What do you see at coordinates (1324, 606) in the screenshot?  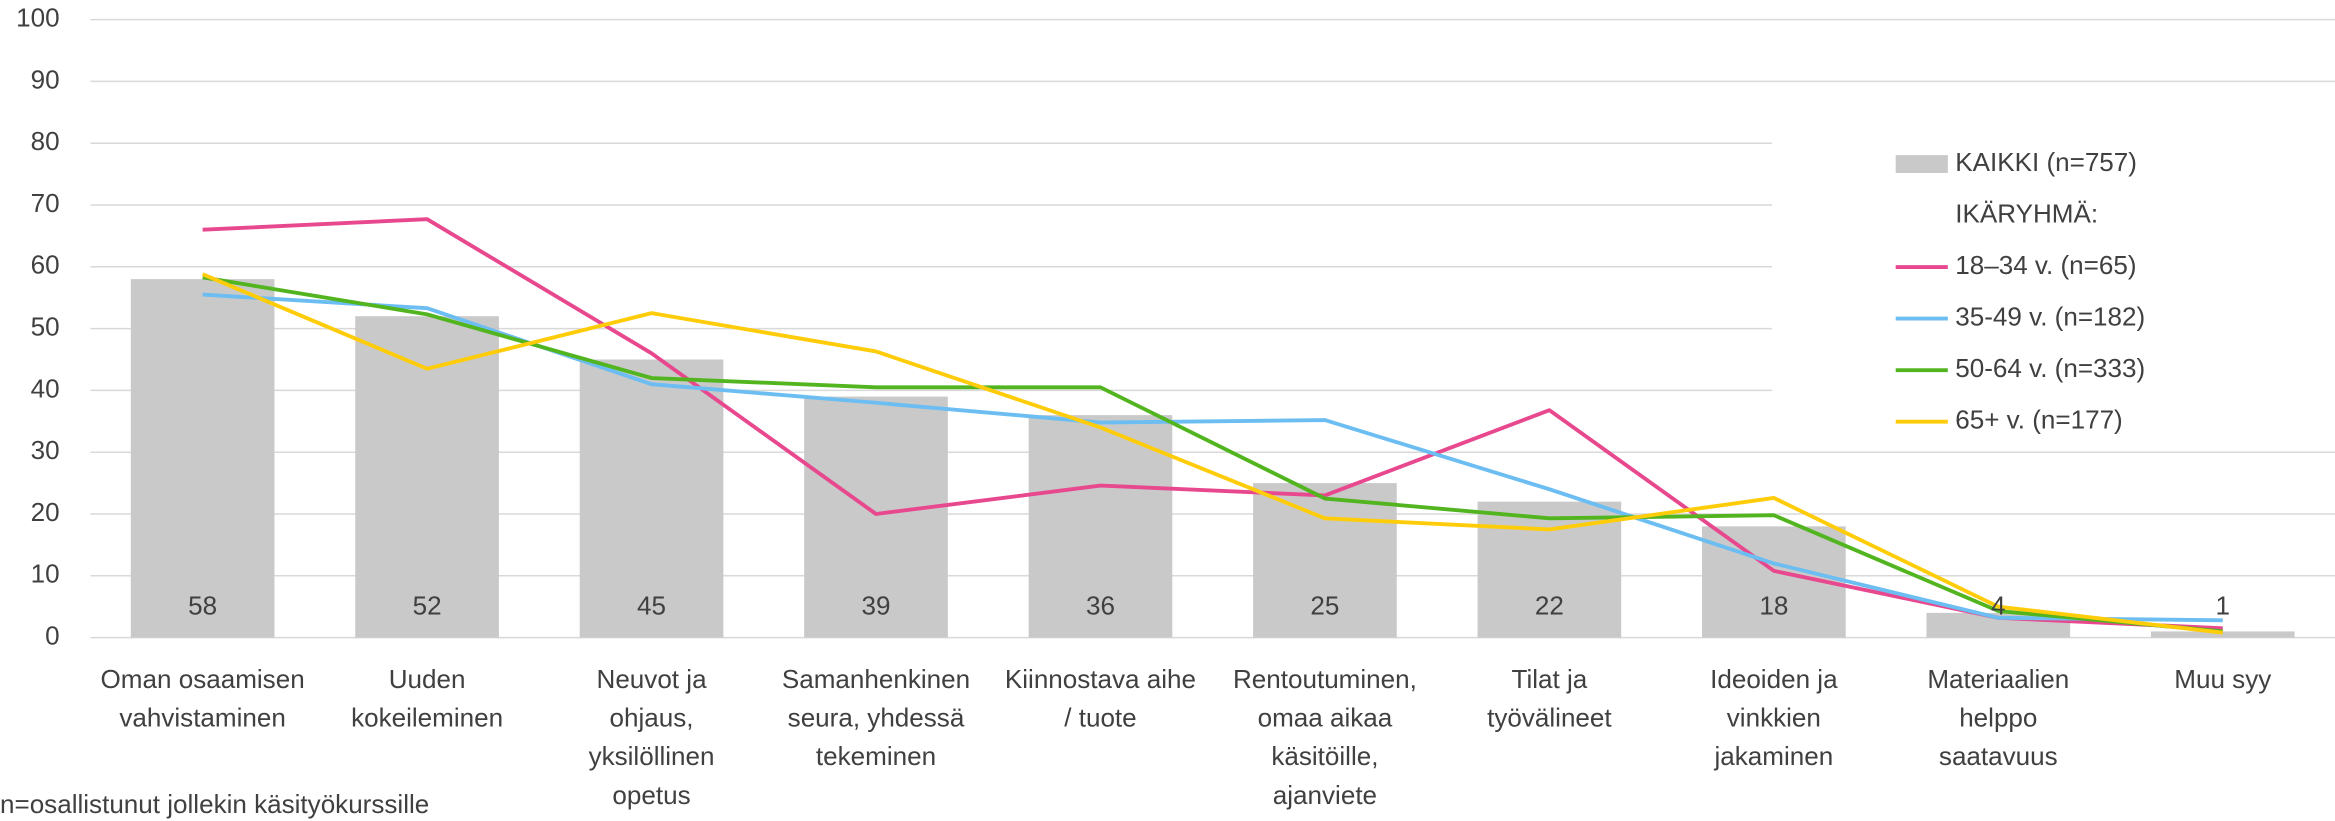 I see `value-label: 25` at bounding box center [1324, 606].